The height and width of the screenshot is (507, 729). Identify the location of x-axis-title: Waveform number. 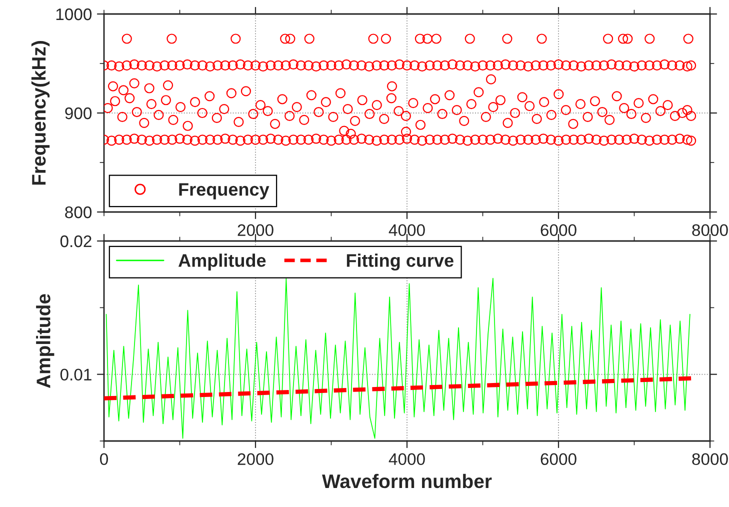
(407, 481).